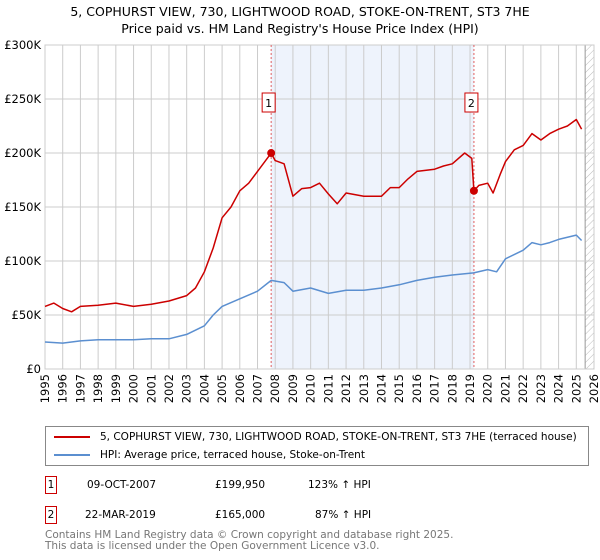 The height and width of the screenshot is (560, 600). Describe the element at coordinates (523, 388) in the screenshot. I see `x-tick-label: 2022` at that location.